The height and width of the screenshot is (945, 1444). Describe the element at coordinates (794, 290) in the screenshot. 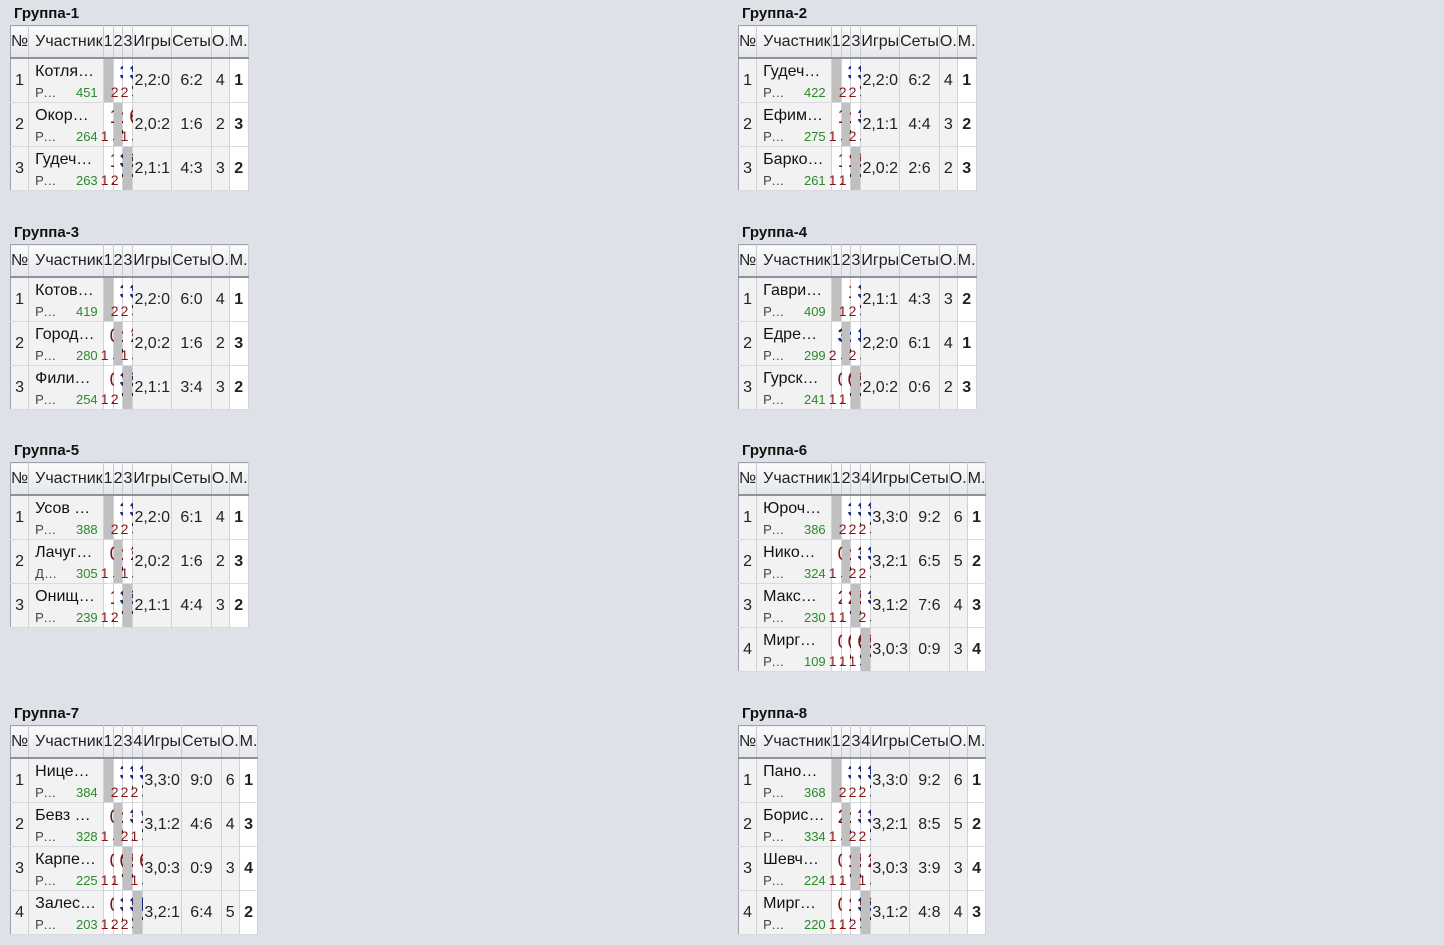

I see `participant-name: Гаврилин В. П.` at that location.